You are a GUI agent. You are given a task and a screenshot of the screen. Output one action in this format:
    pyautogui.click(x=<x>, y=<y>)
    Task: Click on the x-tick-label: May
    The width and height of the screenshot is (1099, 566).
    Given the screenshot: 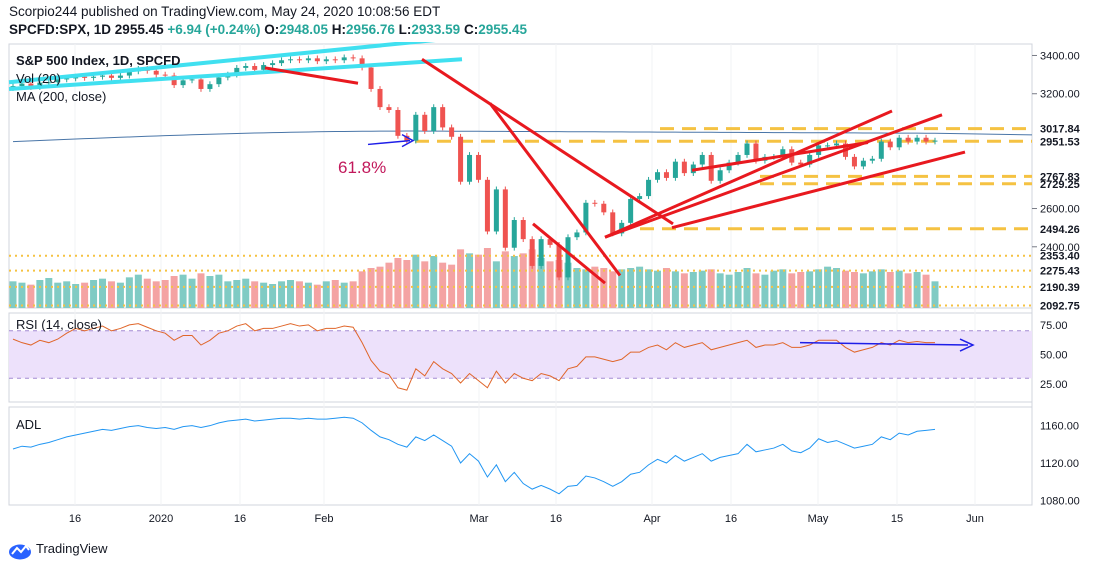 What is the action you would take?
    pyautogui.click(x=818, y=519)
    